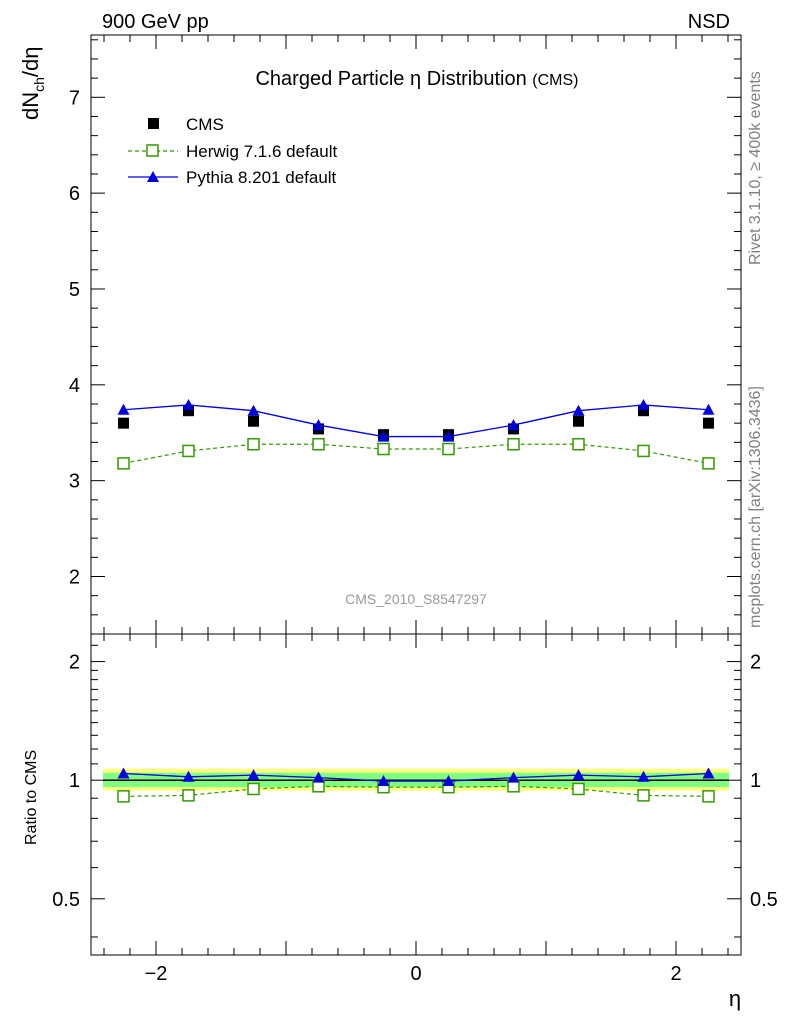 The width and height of the screenshot is (786, 1024). Describe the element at coordinates (74, 290) in the screenshot. I see `main-ytick-label: 5` at that location.